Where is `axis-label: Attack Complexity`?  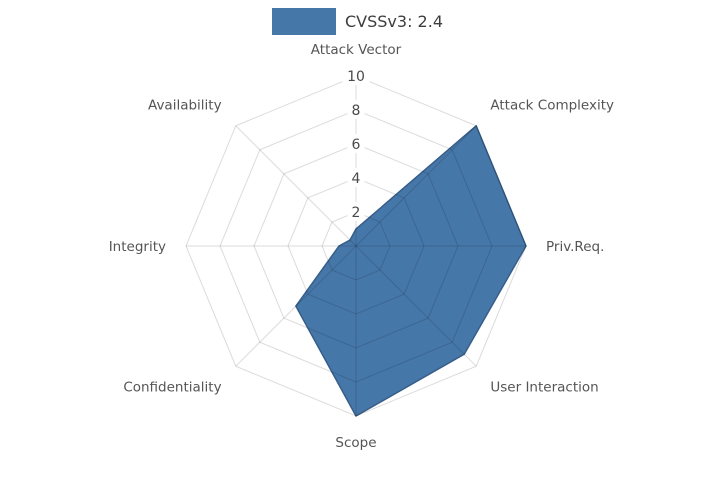 axis-label: Attack Complexity is located at coordinates (552, 106).